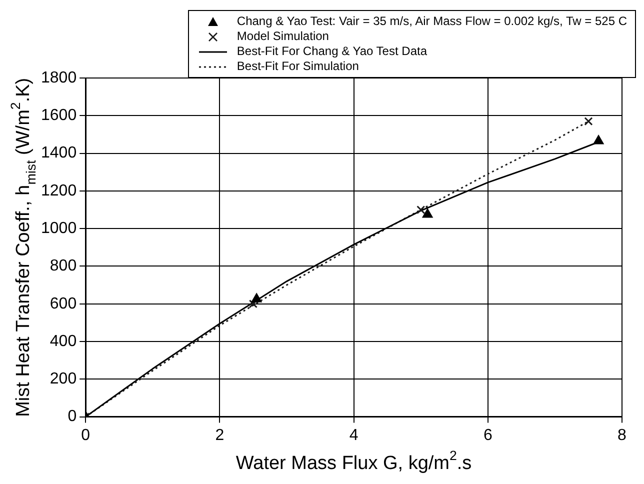 Image resolution: width=644 pixels, height=484 pixels. What do you see at coordinates (59, 115) in the screenshot?
I see `y-tick-label: 1600` at bounding box center [59, 115].